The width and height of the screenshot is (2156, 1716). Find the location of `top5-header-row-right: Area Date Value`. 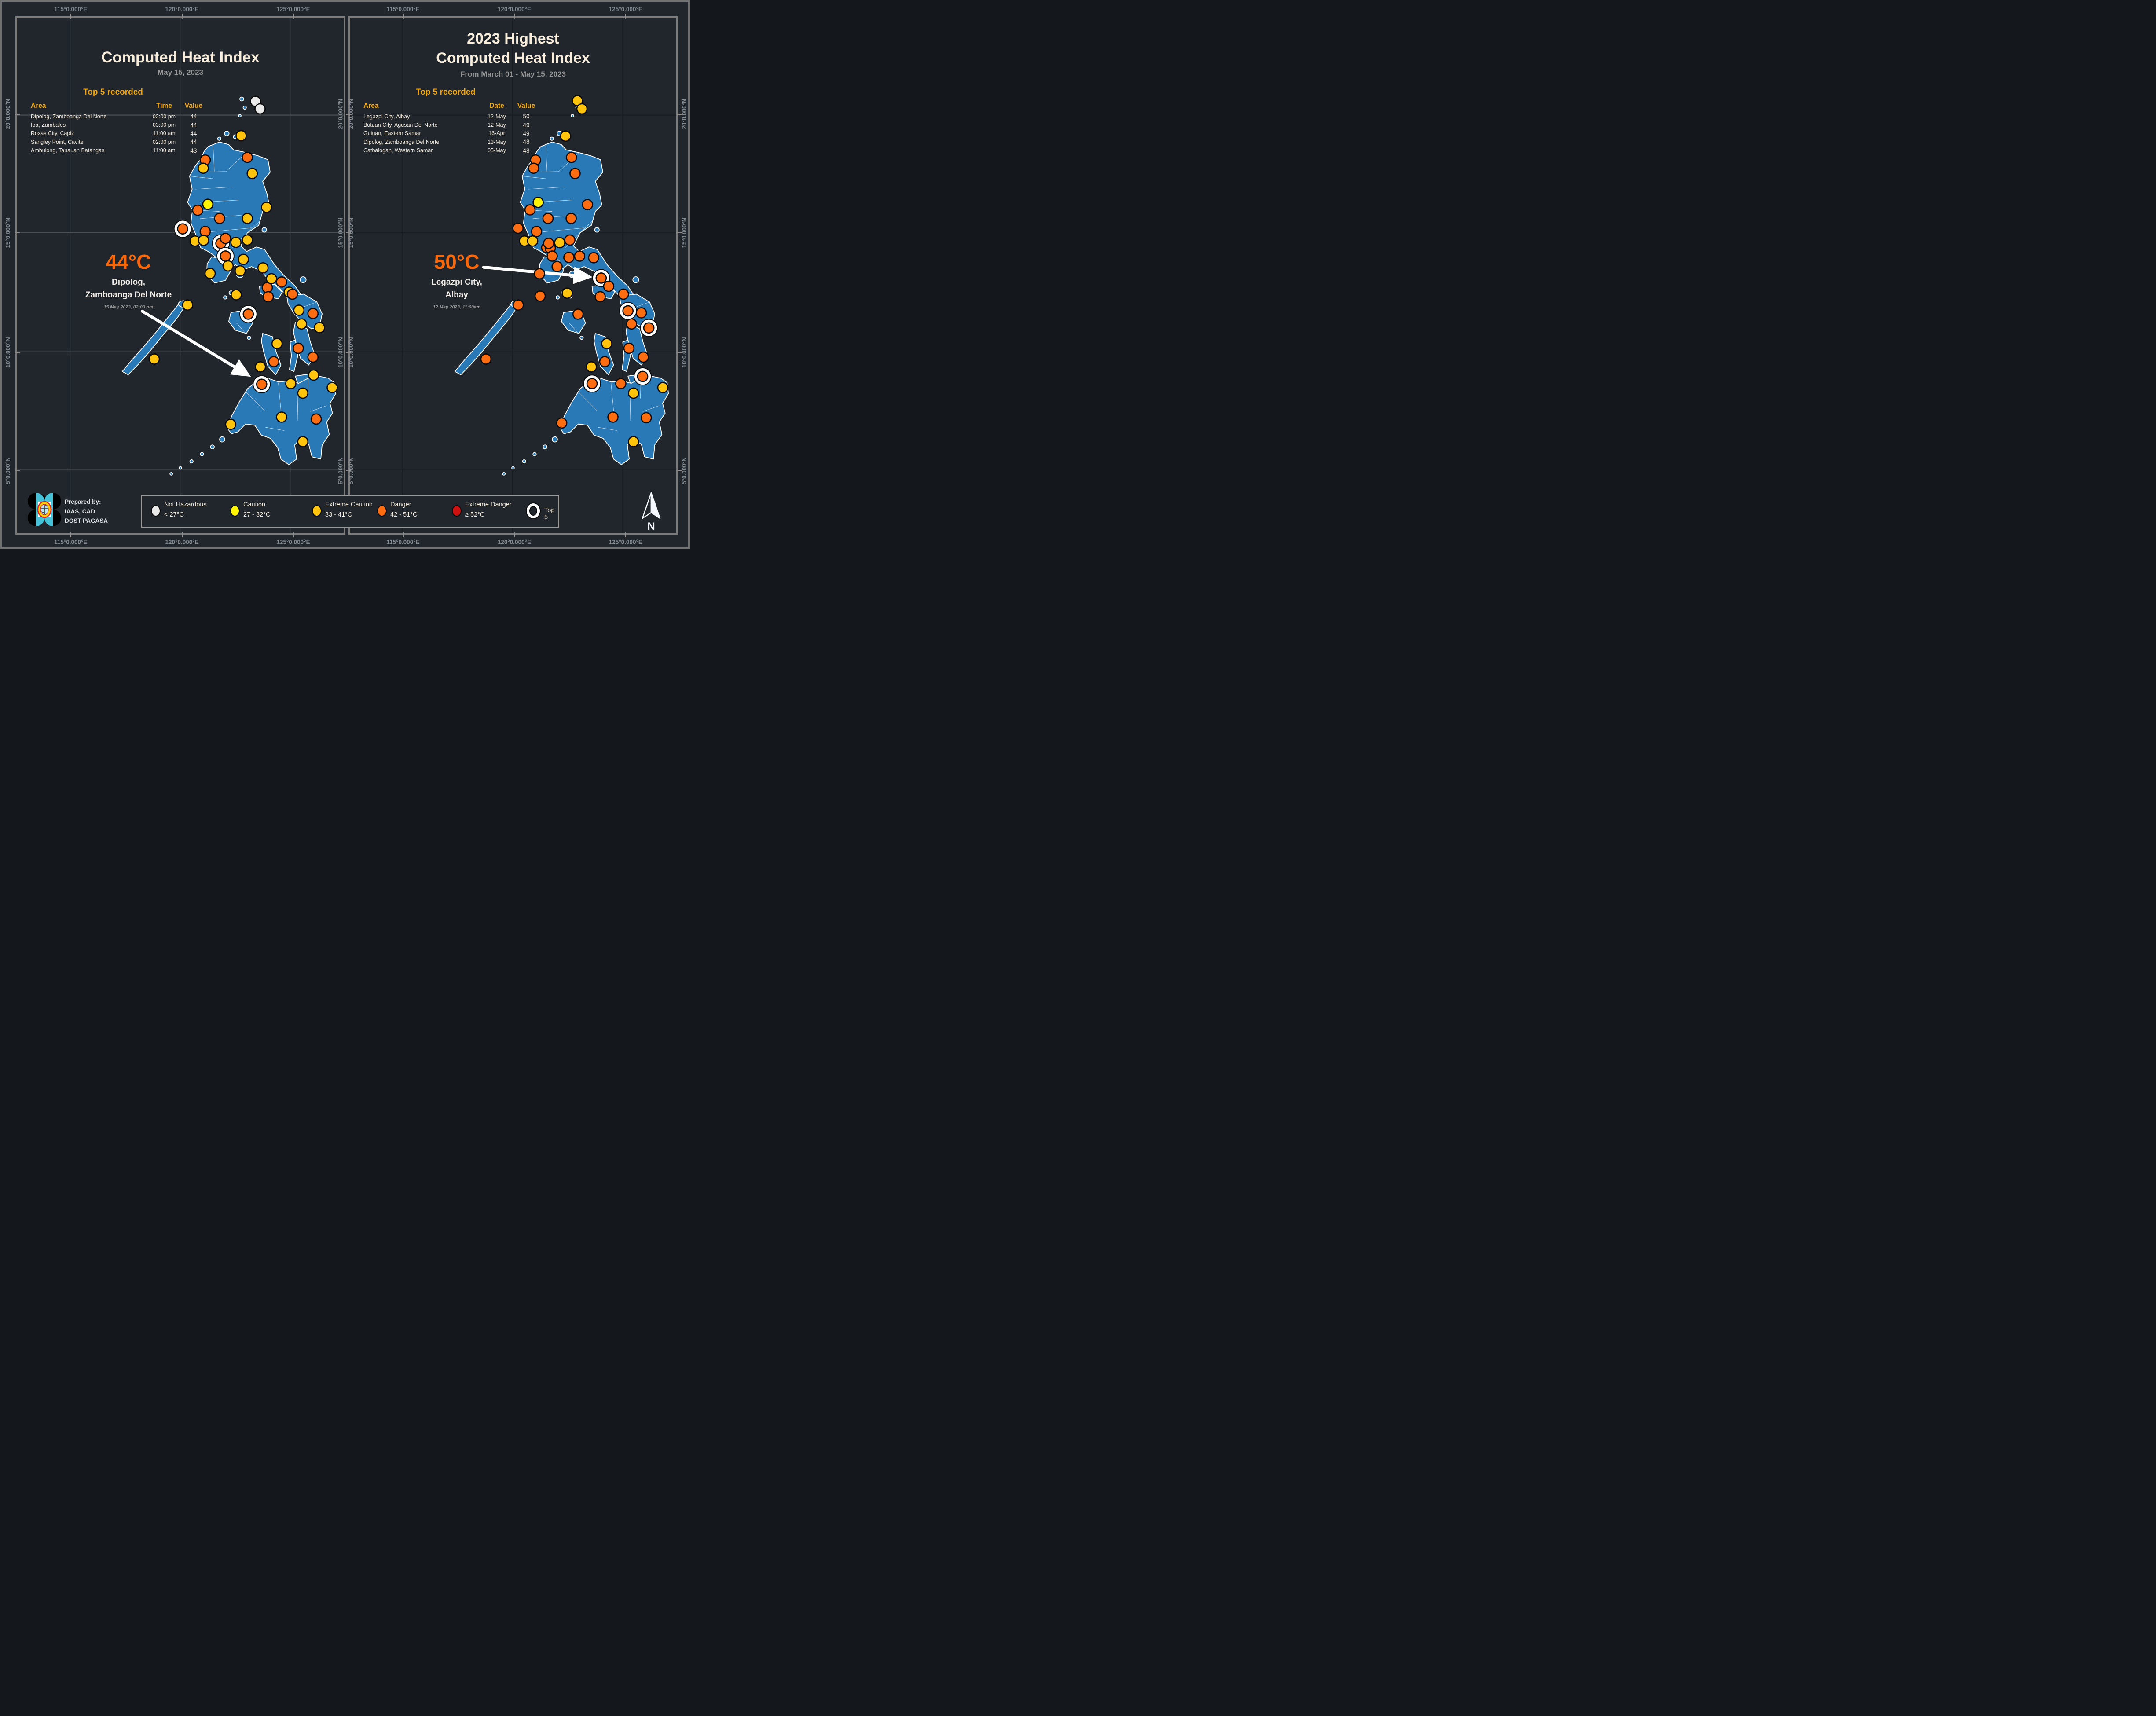

top5-header-row-right: Area Date Value is located at coordinates (448, 106).